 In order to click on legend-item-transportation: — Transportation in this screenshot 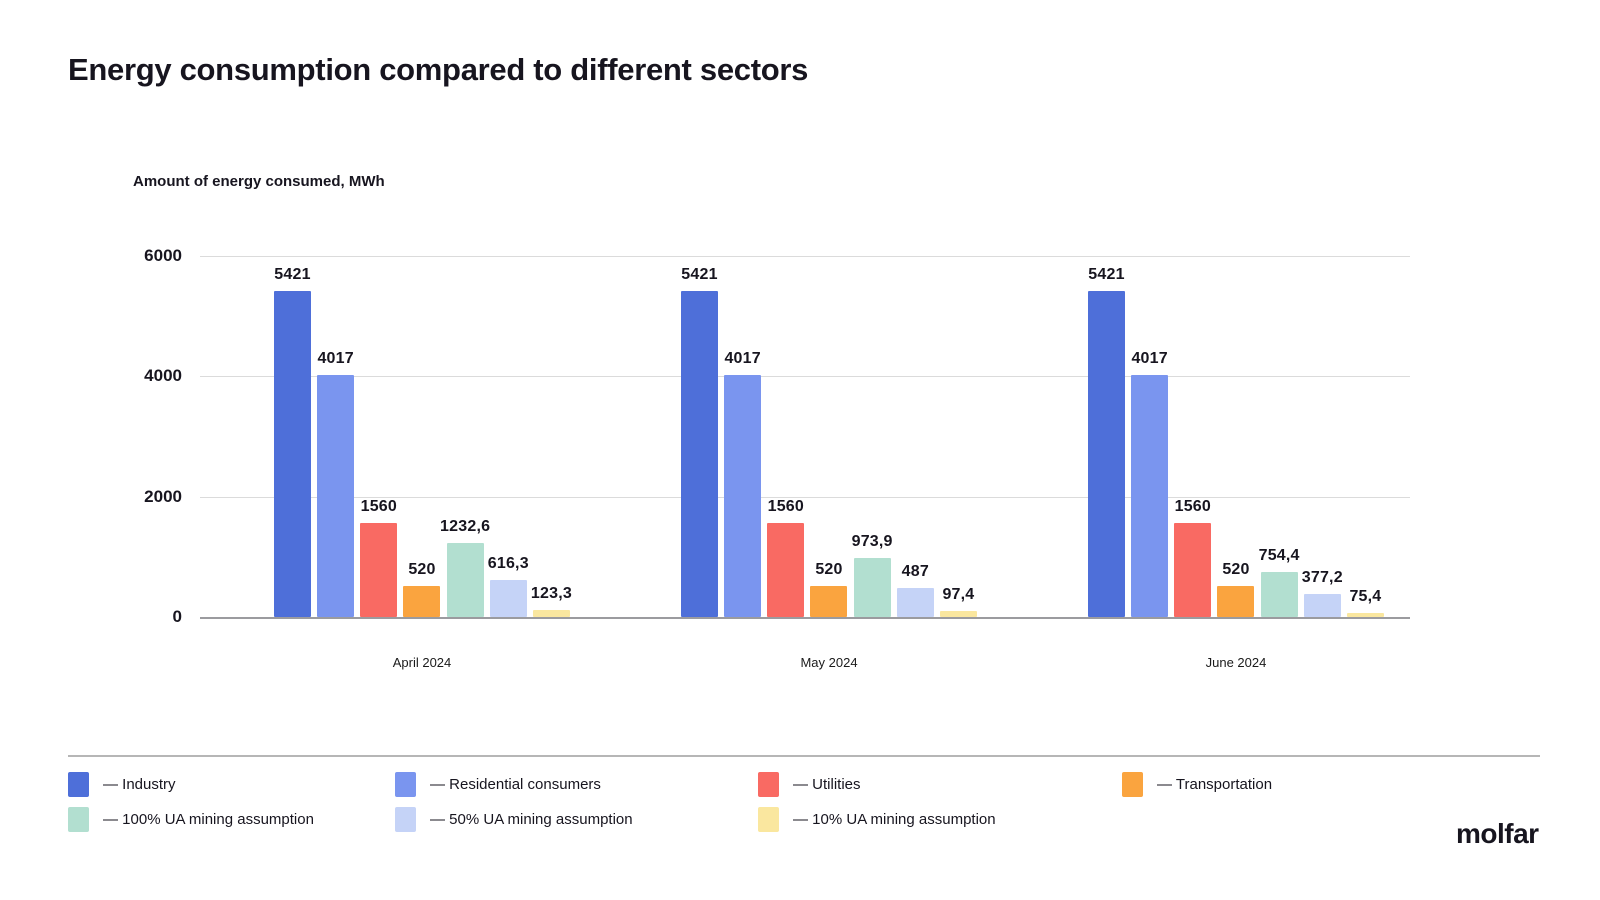, I will do `click(1331, 784)`.